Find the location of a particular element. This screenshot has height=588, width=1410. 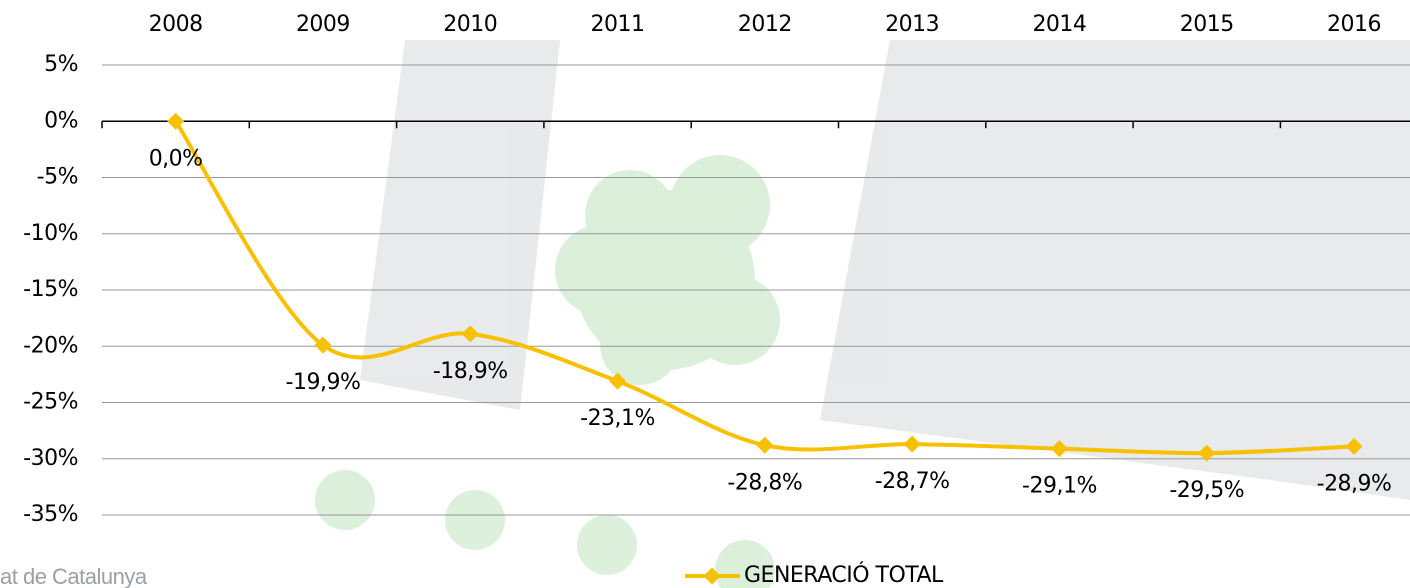

x-tick-label: 2013 is located at coordinates (912, 24).